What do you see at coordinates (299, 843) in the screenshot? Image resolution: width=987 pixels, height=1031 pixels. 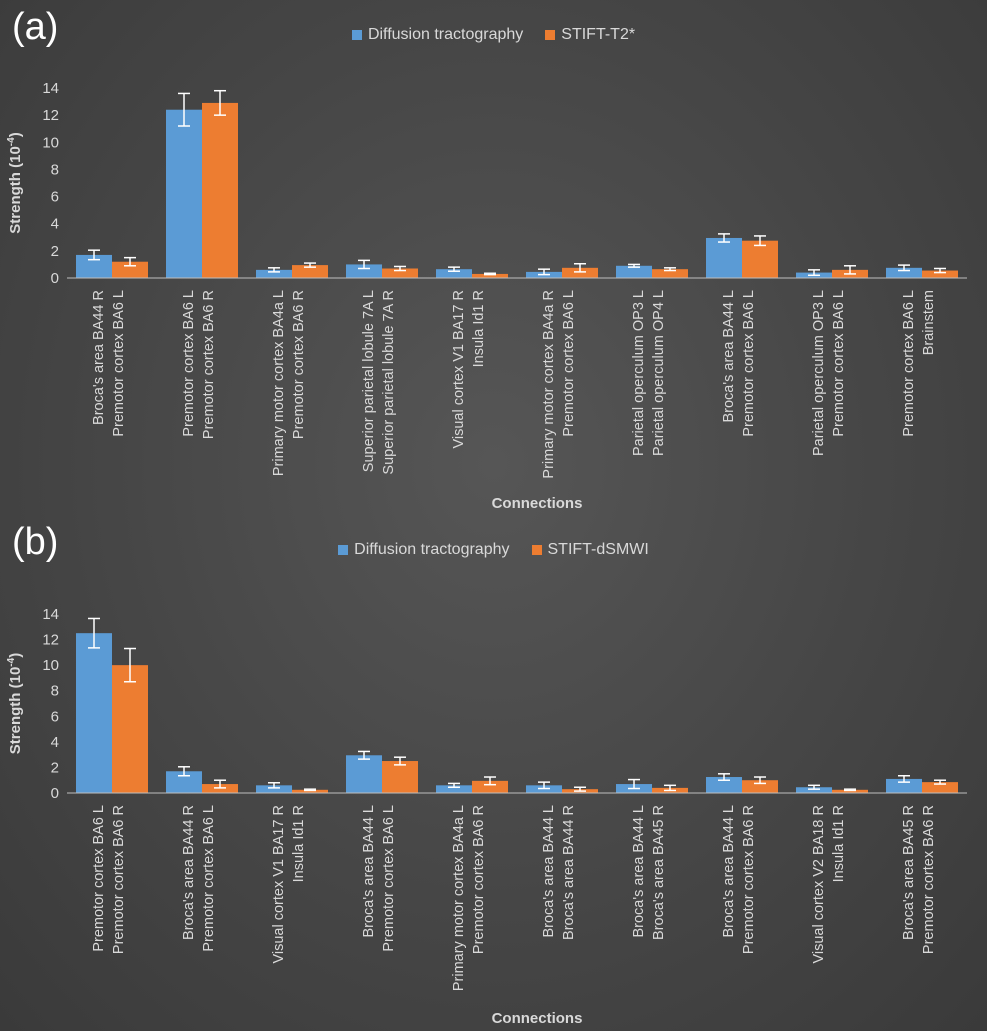 I see `category-label-b-3-2: Insula Id1 R` at bounding box center [299, 843].